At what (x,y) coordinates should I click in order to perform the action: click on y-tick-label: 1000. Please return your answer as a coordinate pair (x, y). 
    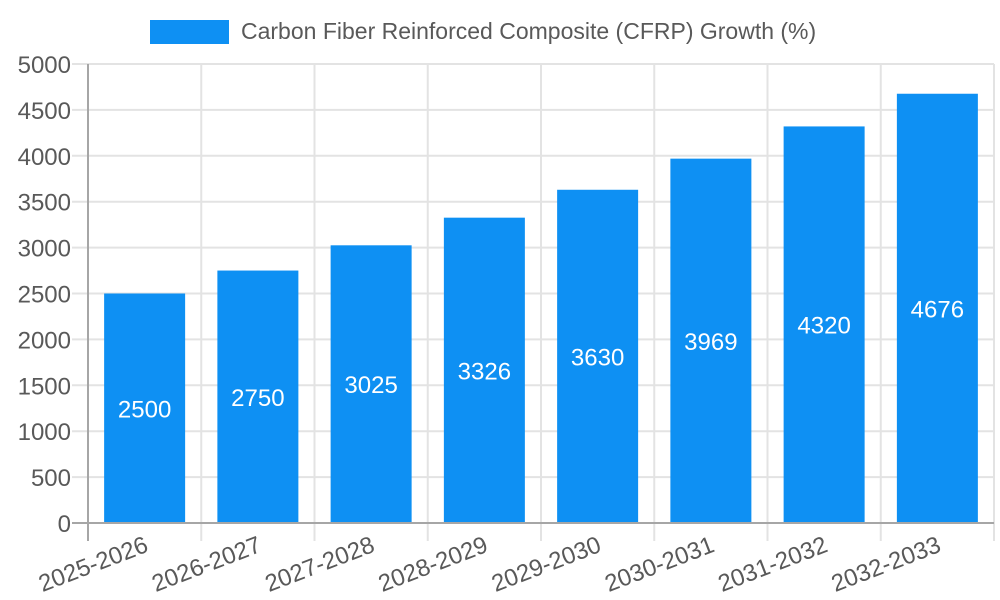
    Looking at the image, I should click on (44, 432).